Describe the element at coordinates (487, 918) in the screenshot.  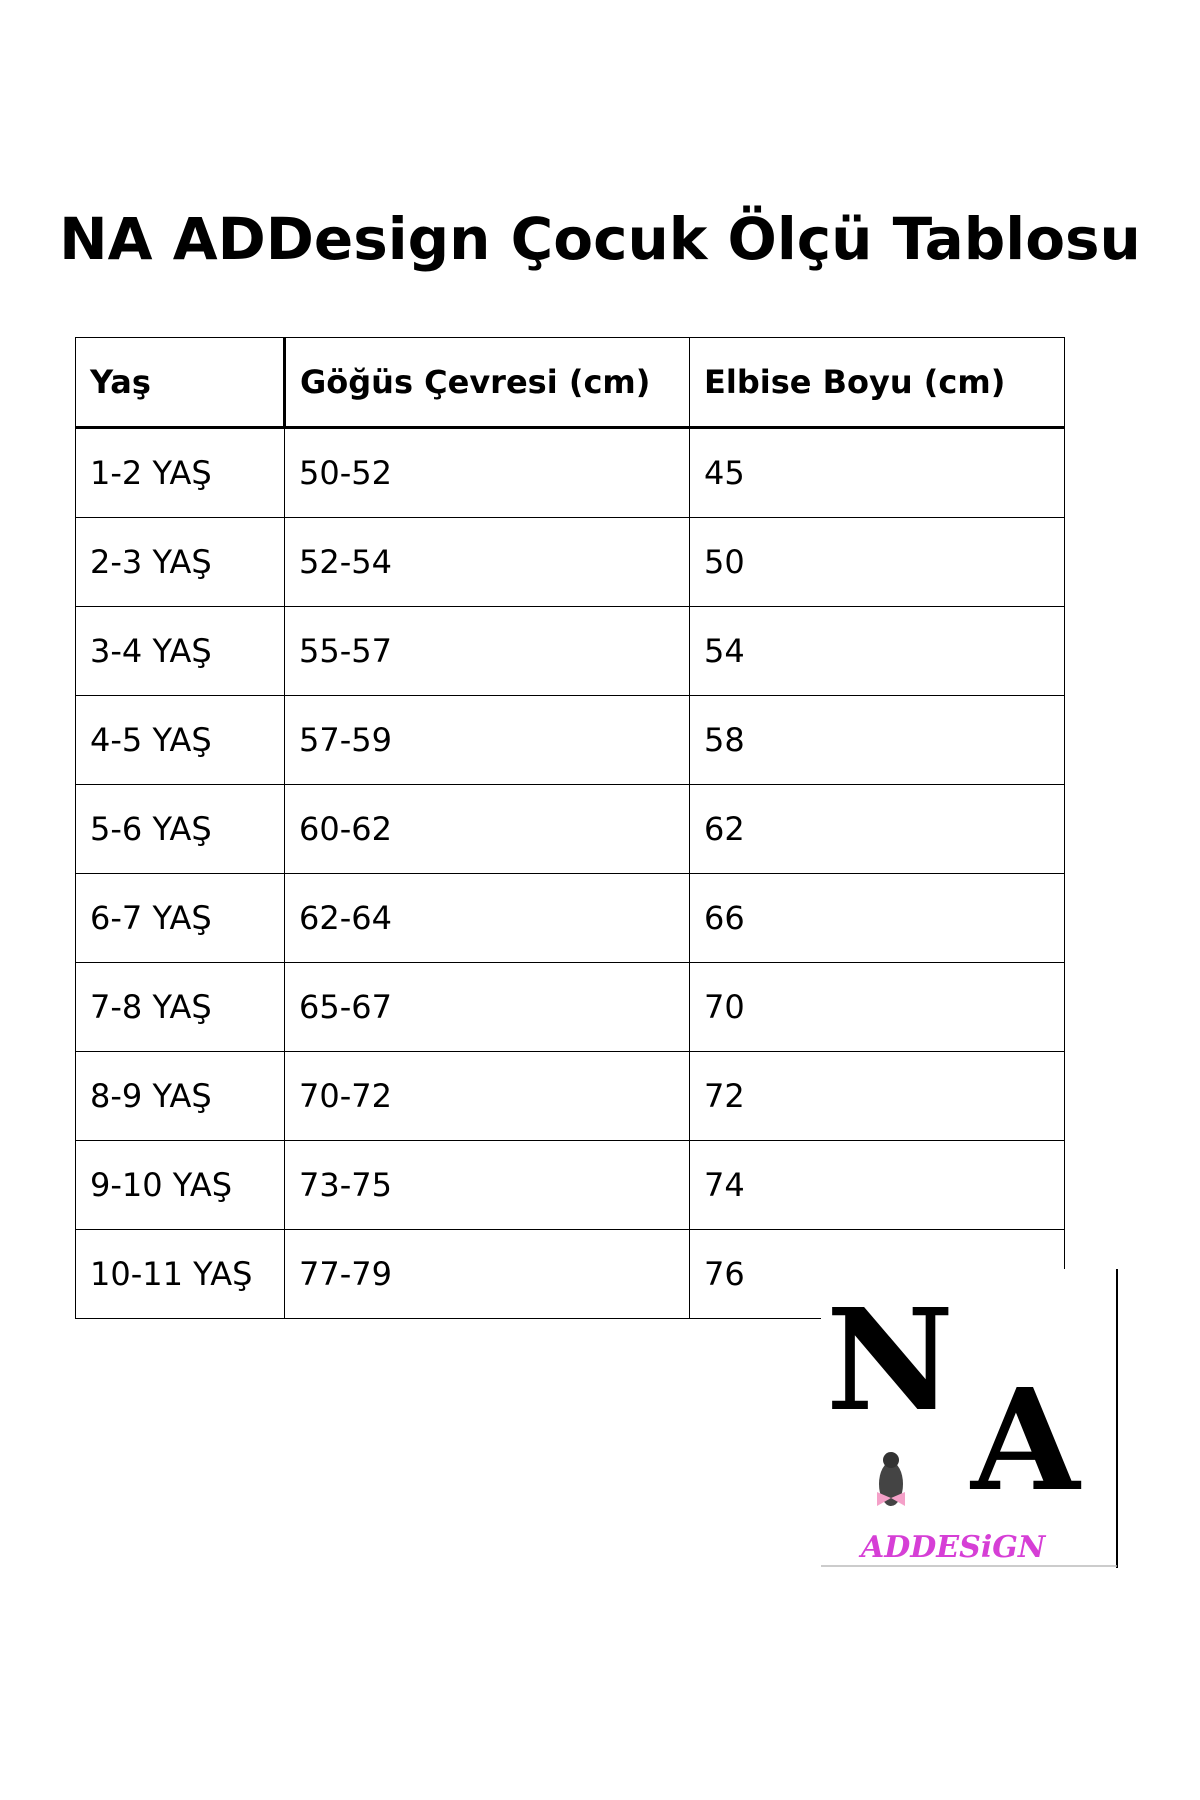
I see `cell-chest: 62-64` at that location.